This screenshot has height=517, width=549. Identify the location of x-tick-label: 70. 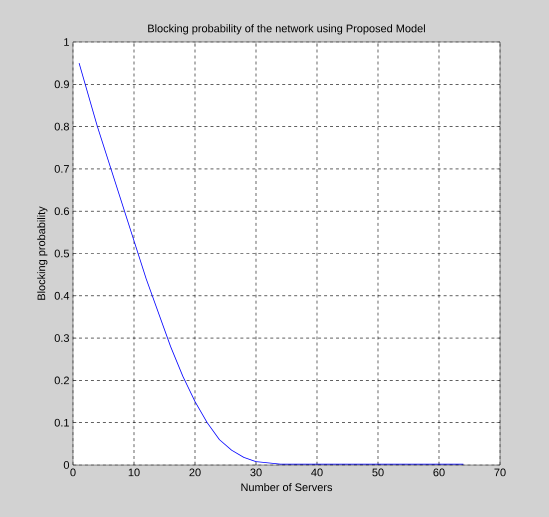
(500, 472).